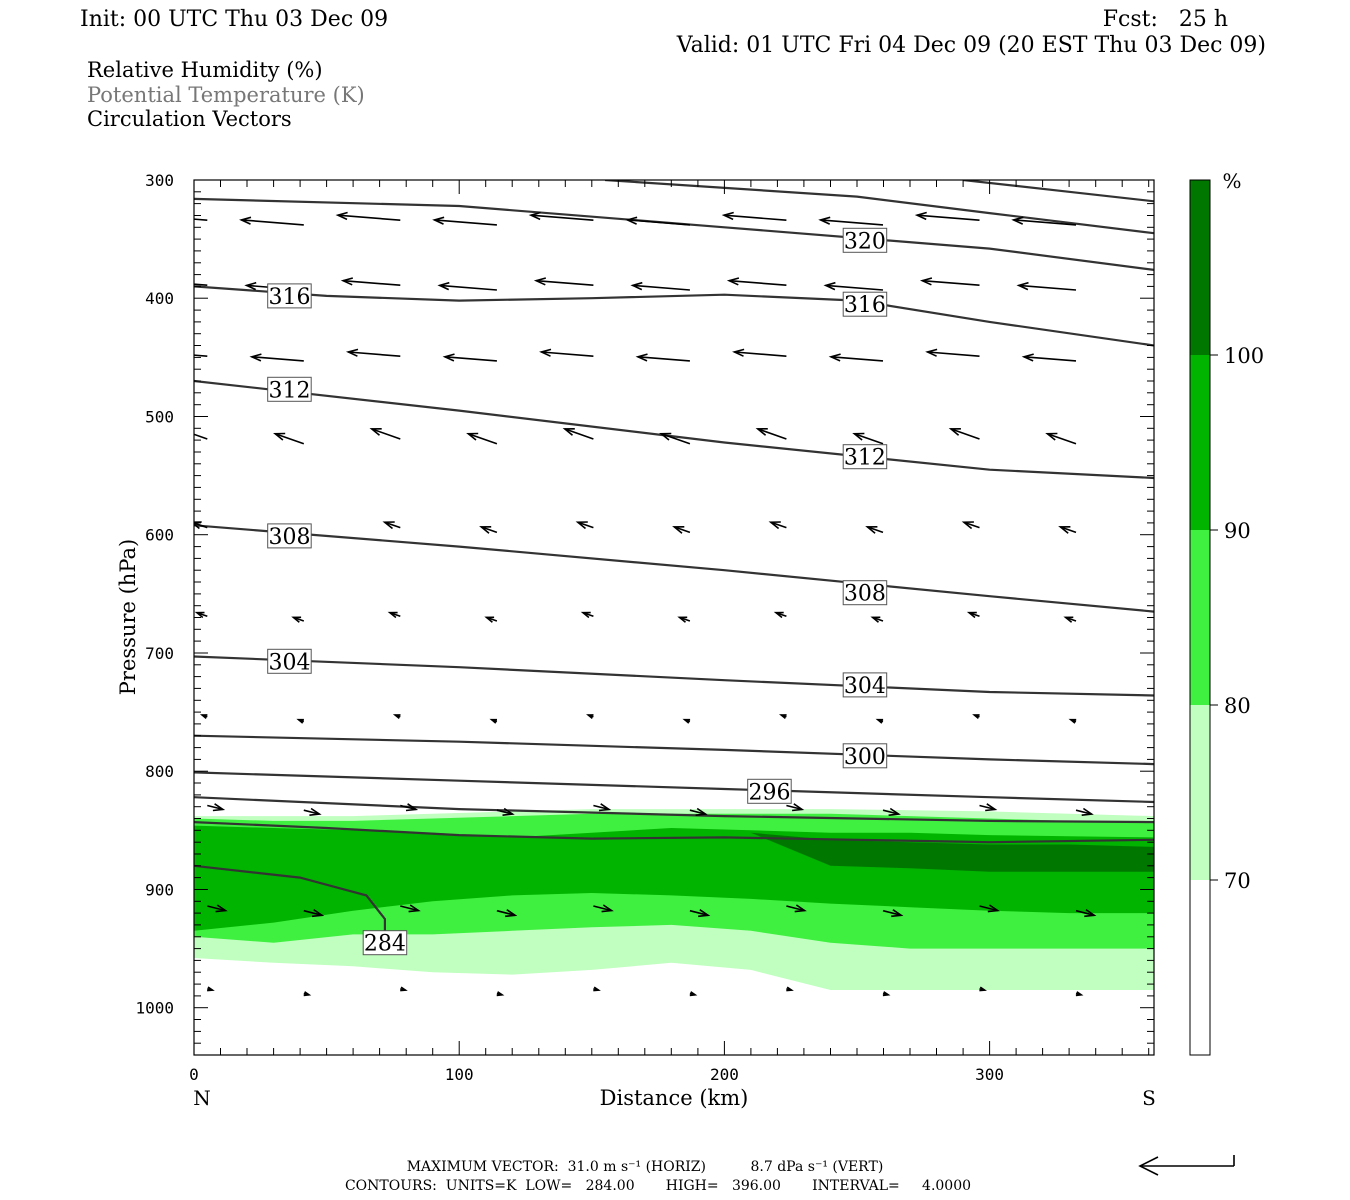 The width and height of the screenshot is (1350, 1200). What do you see at coordinates (159, 890) in the screenshot?
I see `y-tick-label: 900` at bounding box center [159, 890].